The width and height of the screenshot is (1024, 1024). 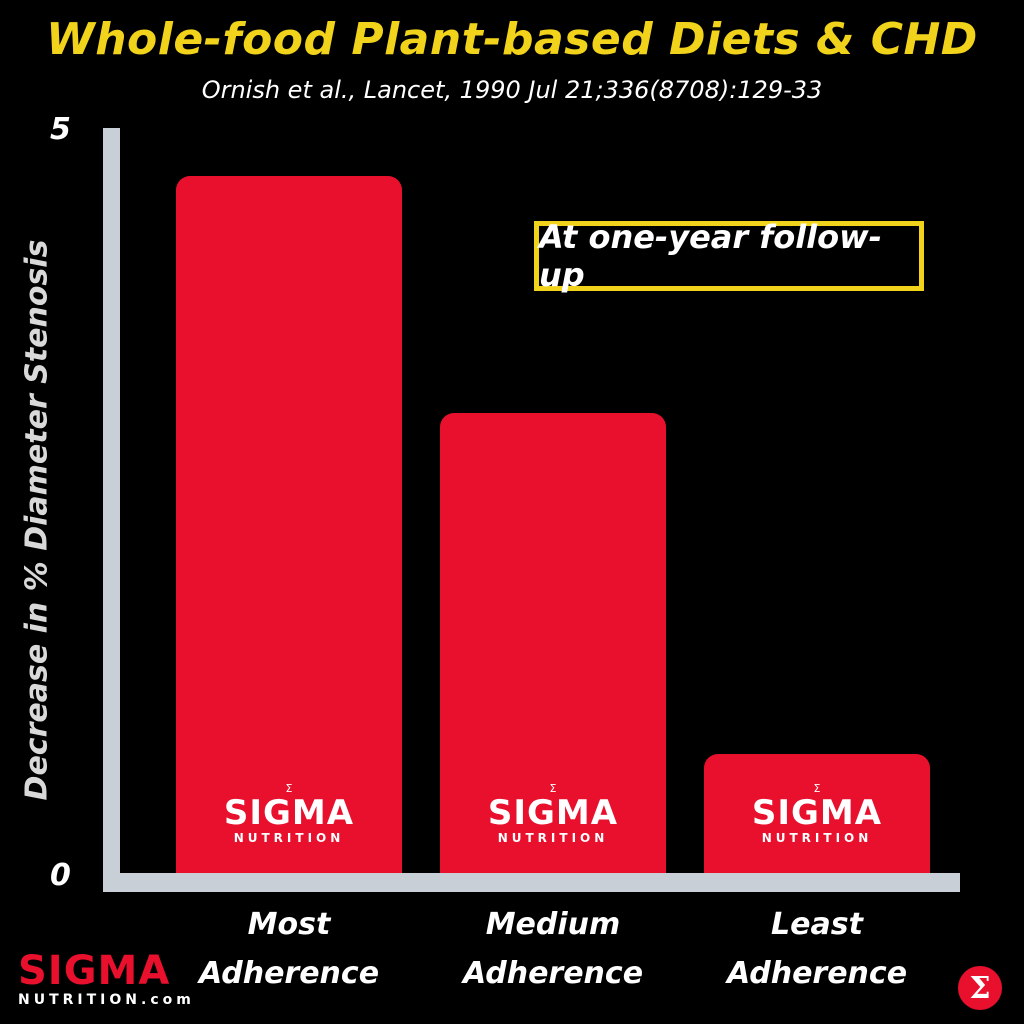 I want to click on chart-title: Whole-food Plant-based Diets & CHD, so click(x=512, y=39).